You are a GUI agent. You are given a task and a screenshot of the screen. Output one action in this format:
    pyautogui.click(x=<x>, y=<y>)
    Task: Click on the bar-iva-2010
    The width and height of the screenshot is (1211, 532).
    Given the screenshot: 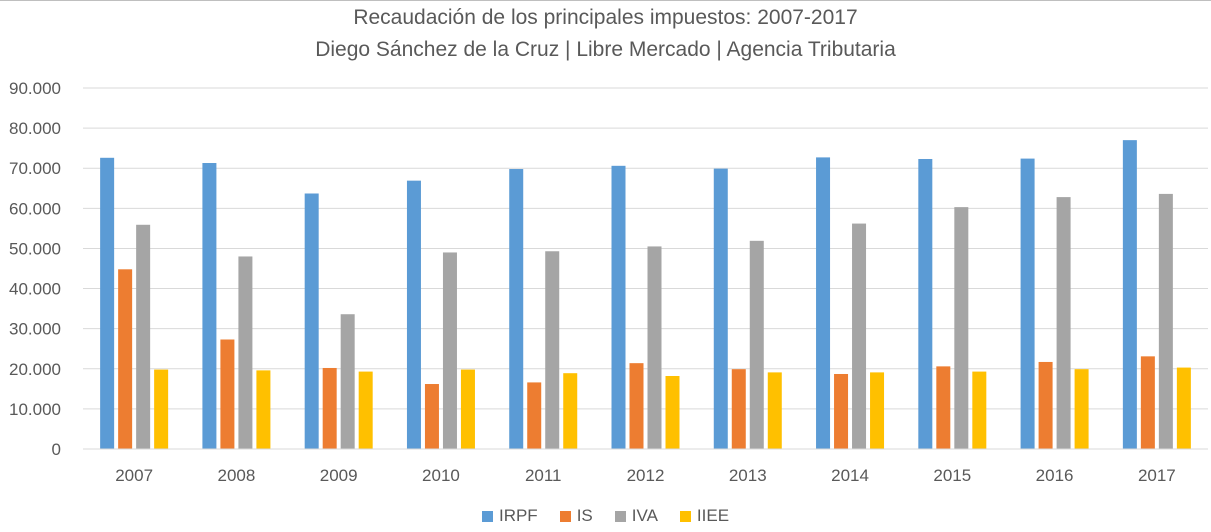 What is the action you would take?
    pyautogui.click(x=449, y=350)
    